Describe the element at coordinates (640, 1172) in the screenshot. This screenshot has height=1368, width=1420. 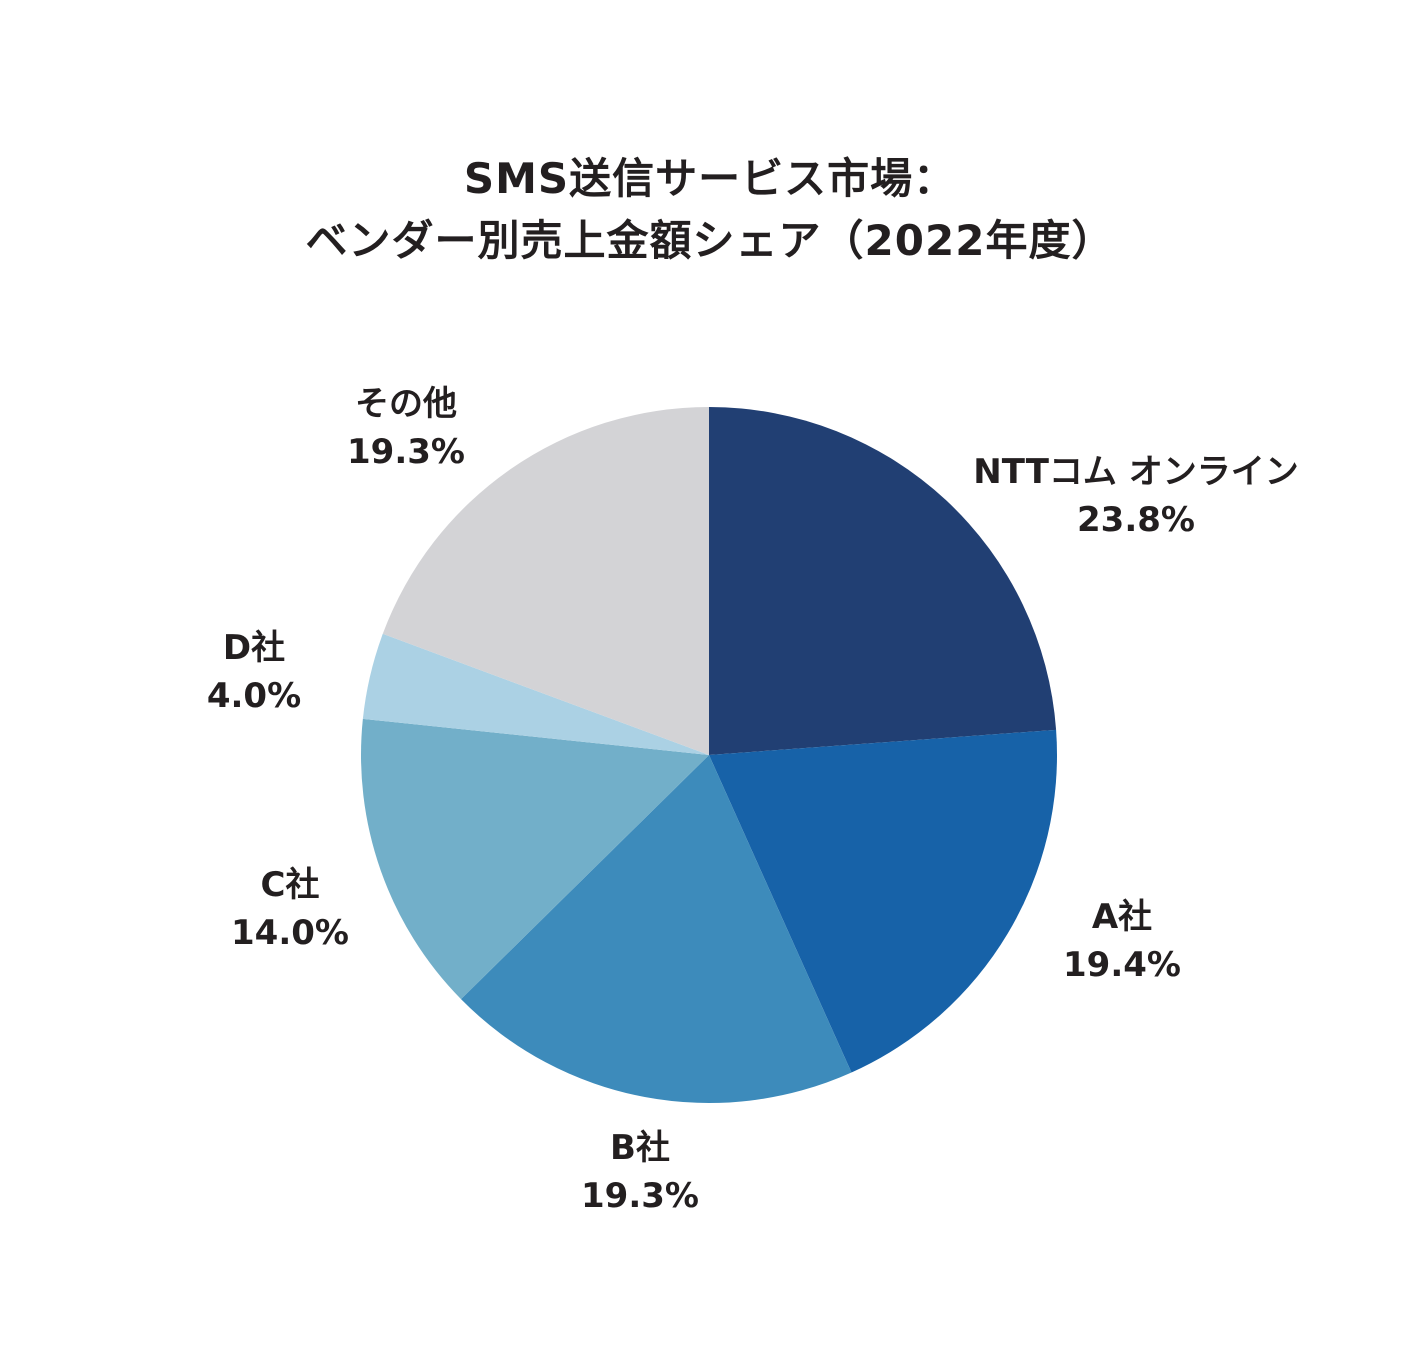
I see `label-b-sha: B社 19.3%` at that location.